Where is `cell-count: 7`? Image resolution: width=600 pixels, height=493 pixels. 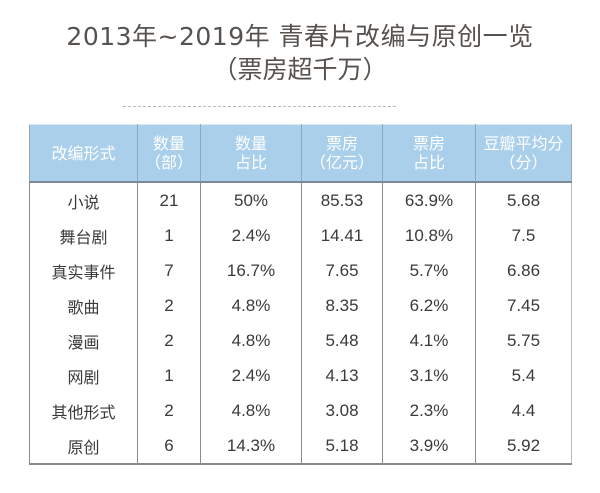 cell-count: 7 is located at coordinates (169, 270).